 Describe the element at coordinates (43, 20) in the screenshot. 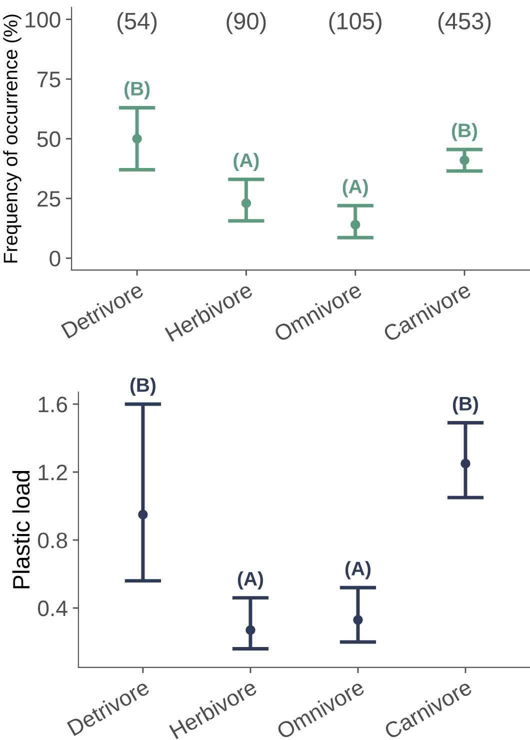

I see `y-tick-label: 100` at that location.